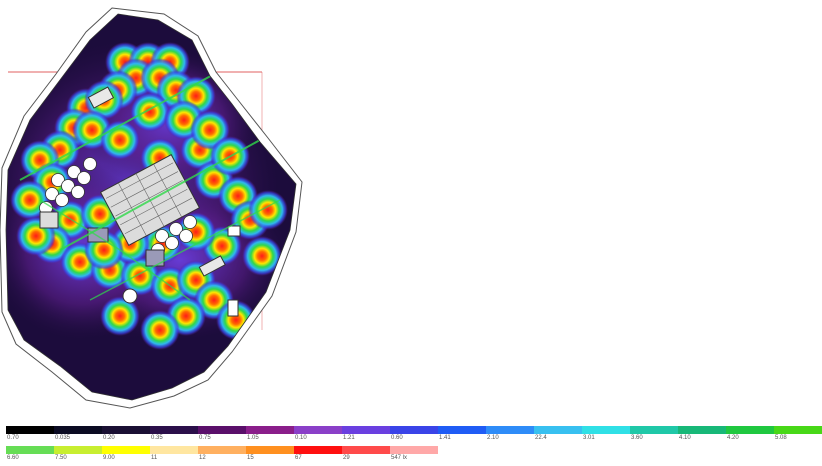 This screenshot has height=466, width=822. Describe the element at coordinates (157, 438) in the screenshot. I see `legend-label: 0.35` at that location.